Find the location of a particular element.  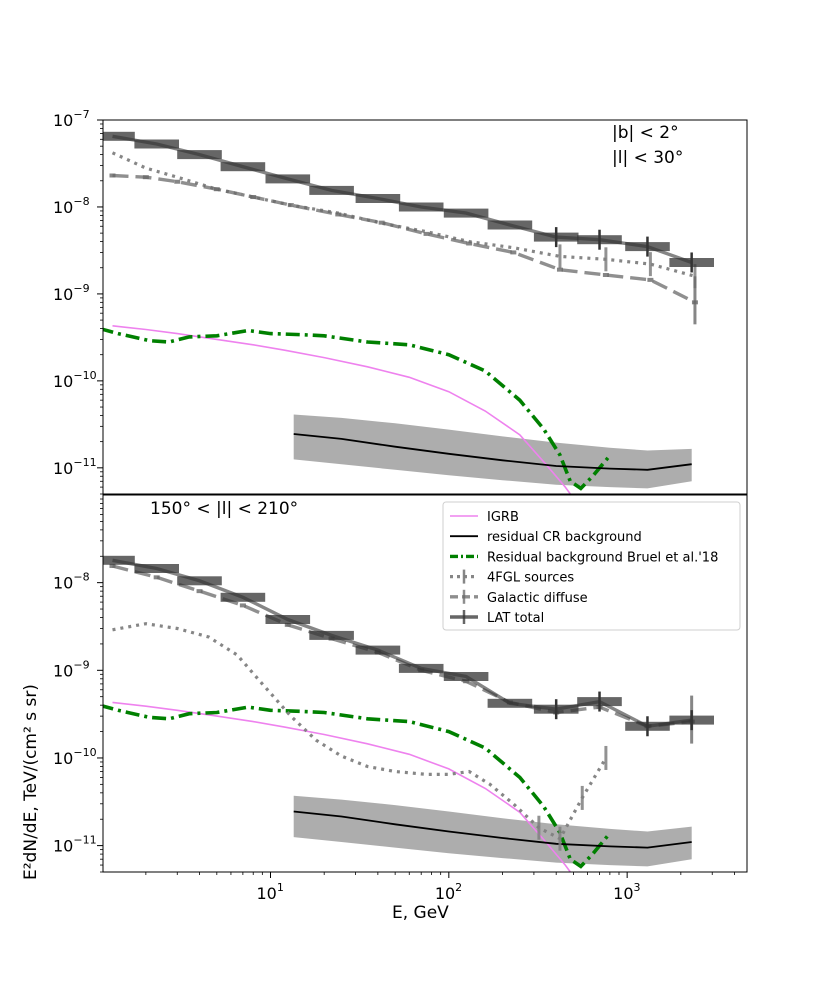

y-tick-label-top: 10⁻⁹ is located at coordinates (71, 293).